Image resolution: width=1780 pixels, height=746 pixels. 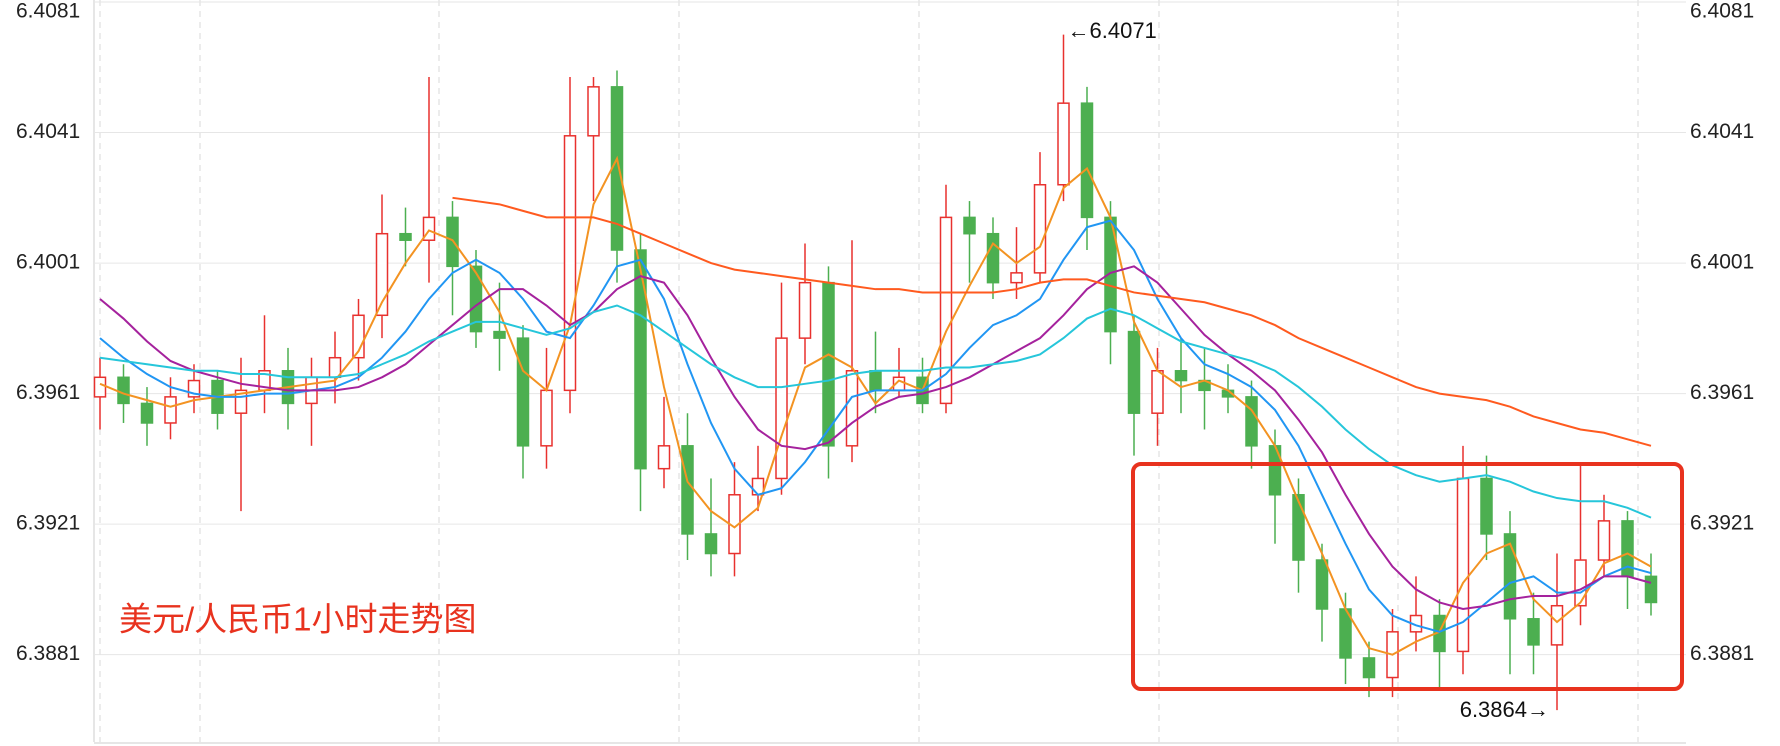 I want to click on y2-tick-label: 6.4041, so click(x=1722, y=131).